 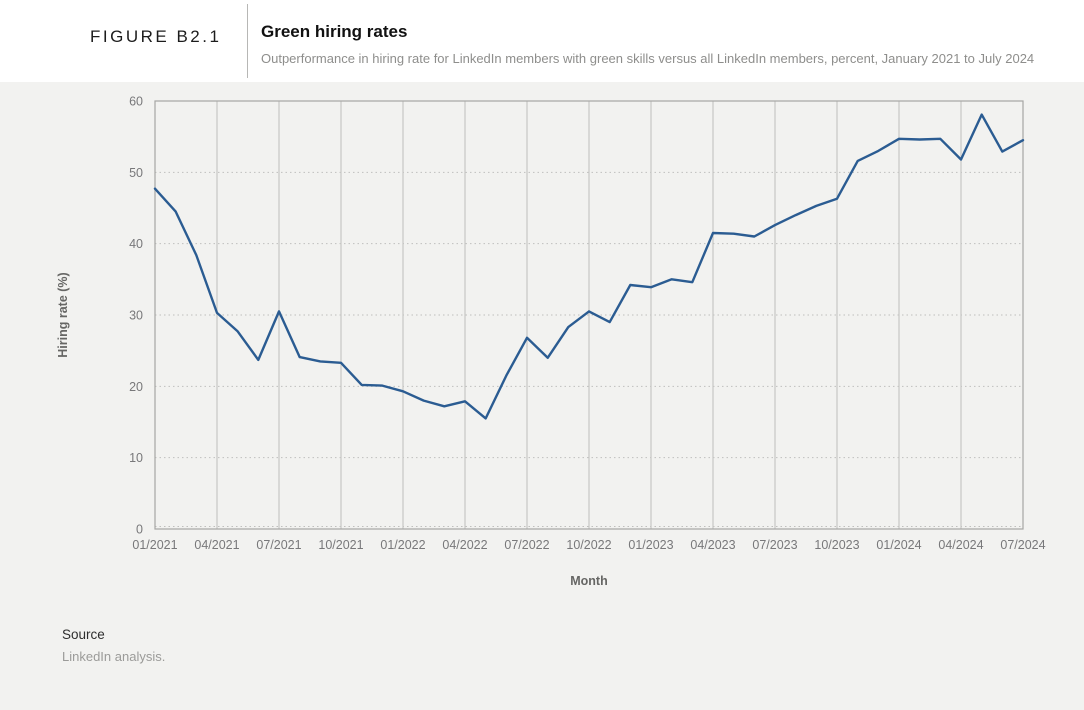 What do you see at coordinates (1022, 545) in the screenshot?
I see `x-tick-label: 07/2024` at bounding box center [1022, 545].